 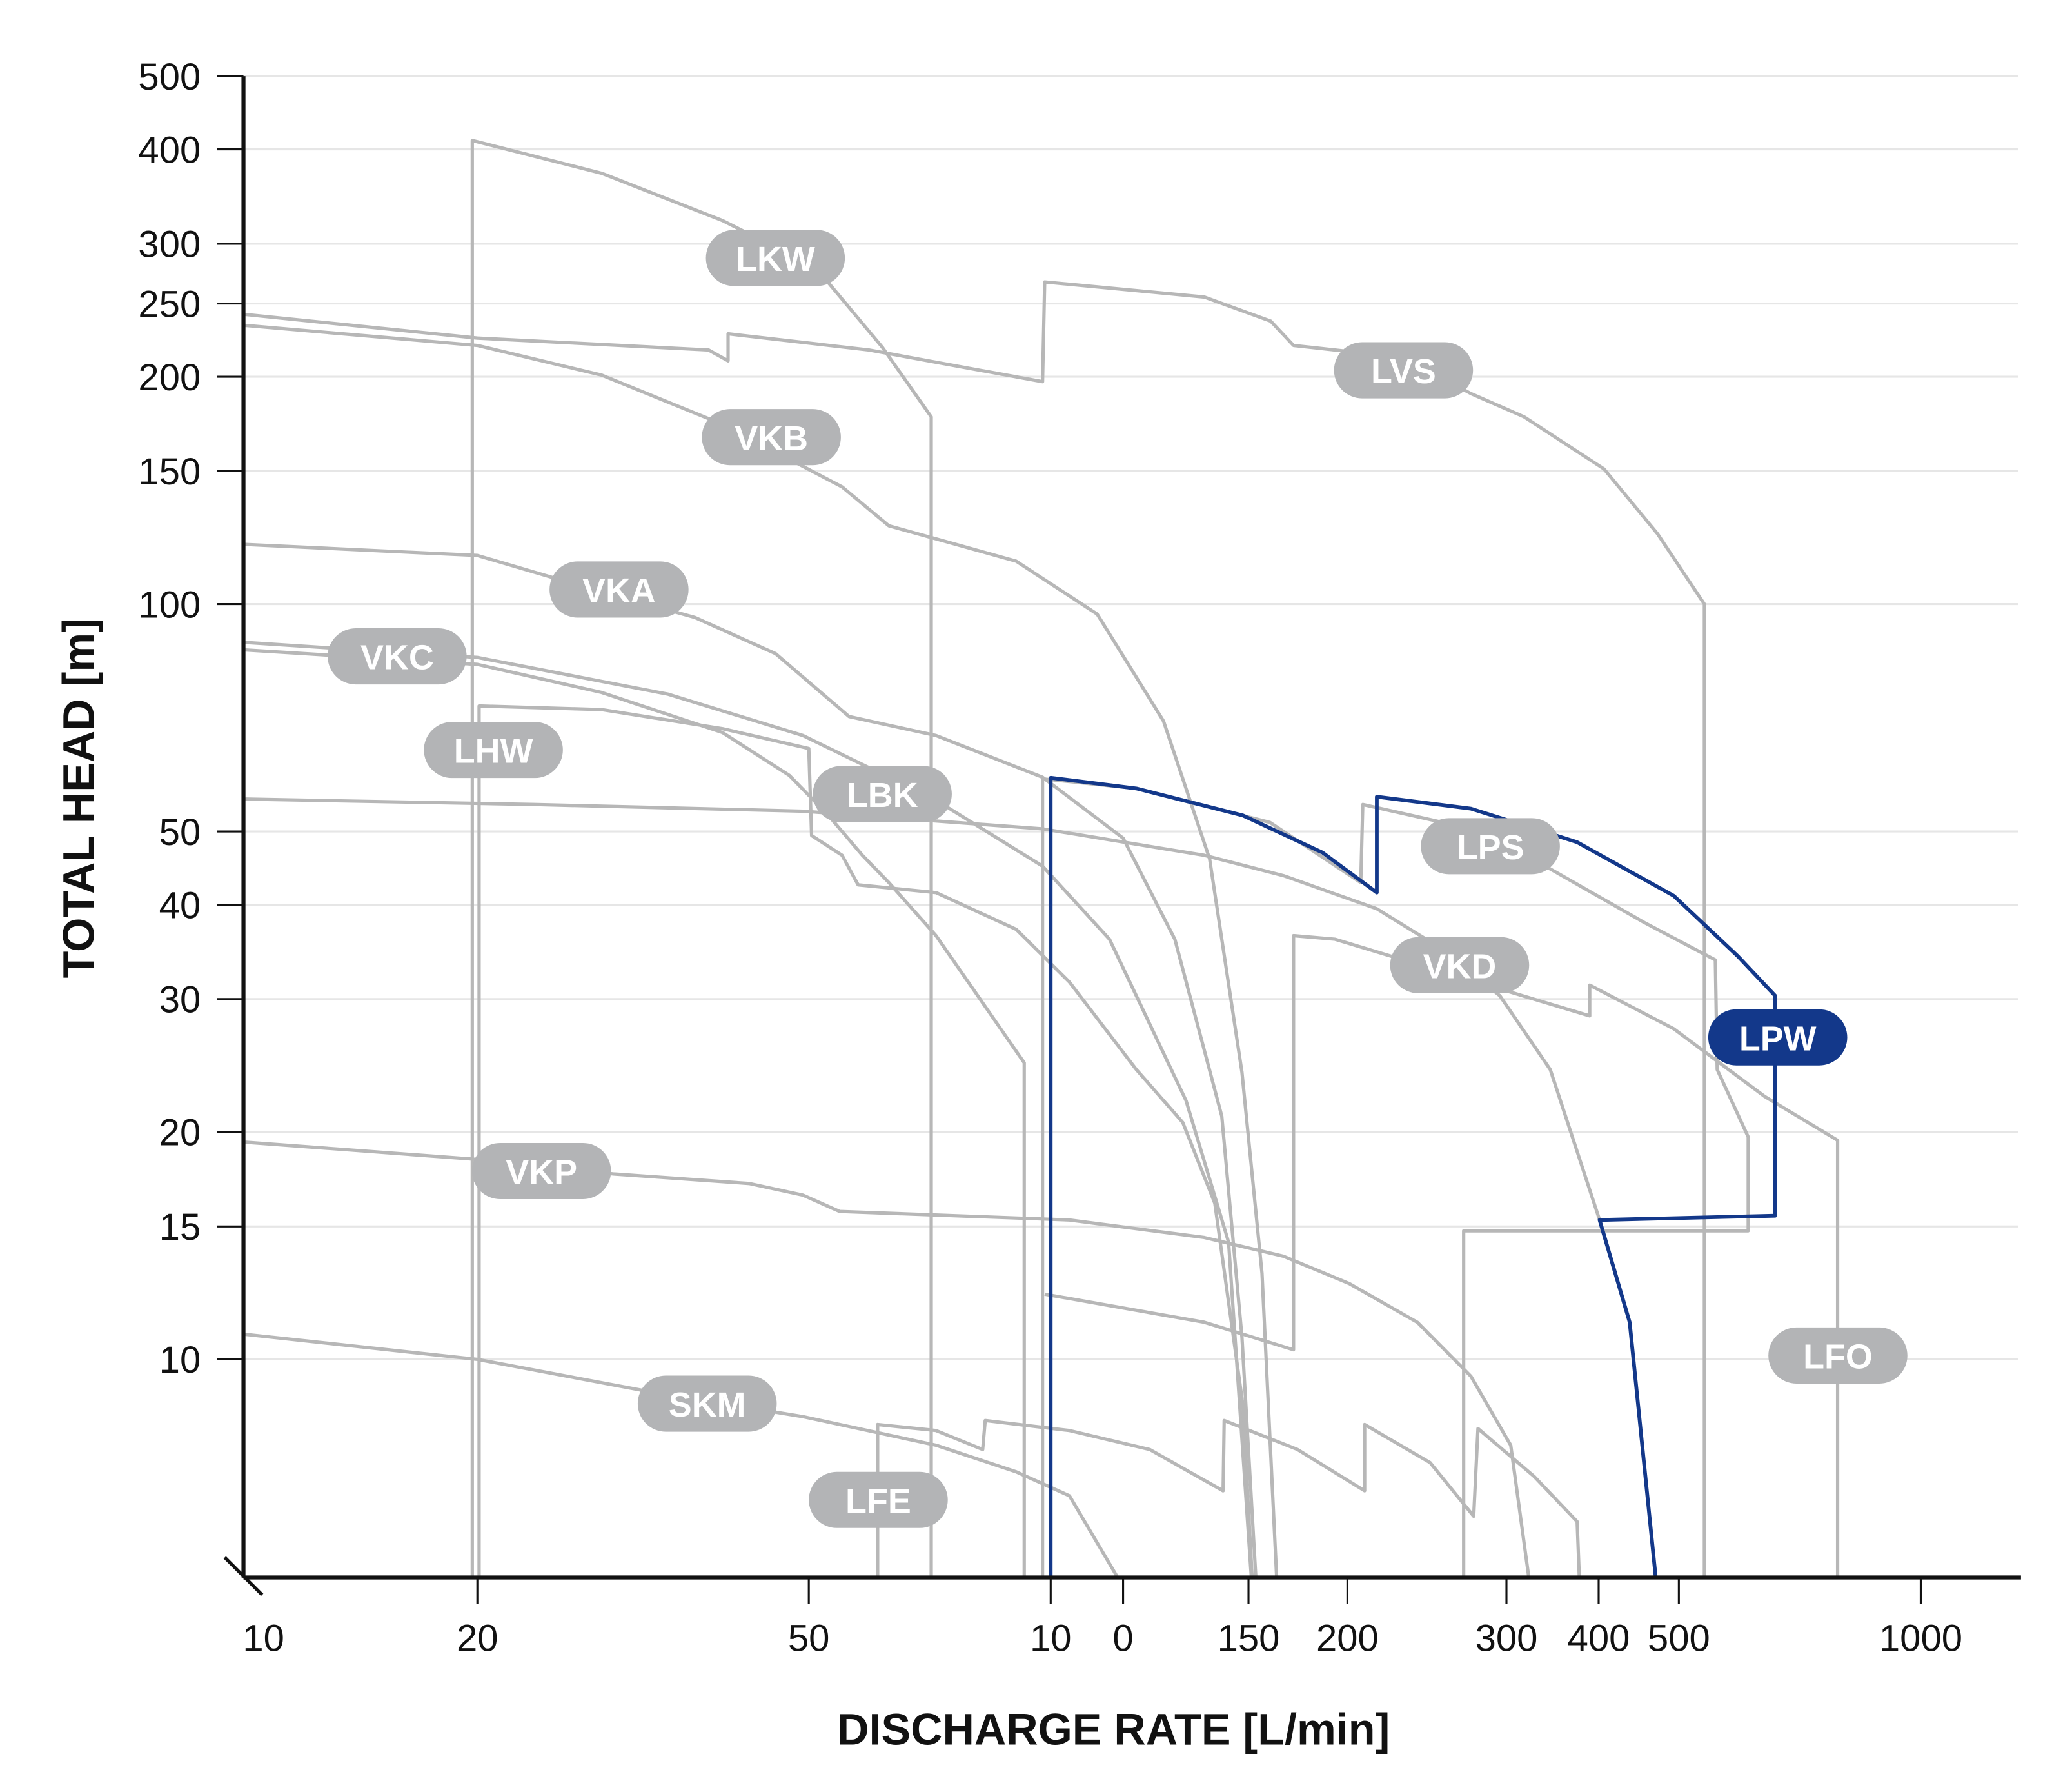 I want to click on y-tick-label: 150, so click(x=169, y=472).